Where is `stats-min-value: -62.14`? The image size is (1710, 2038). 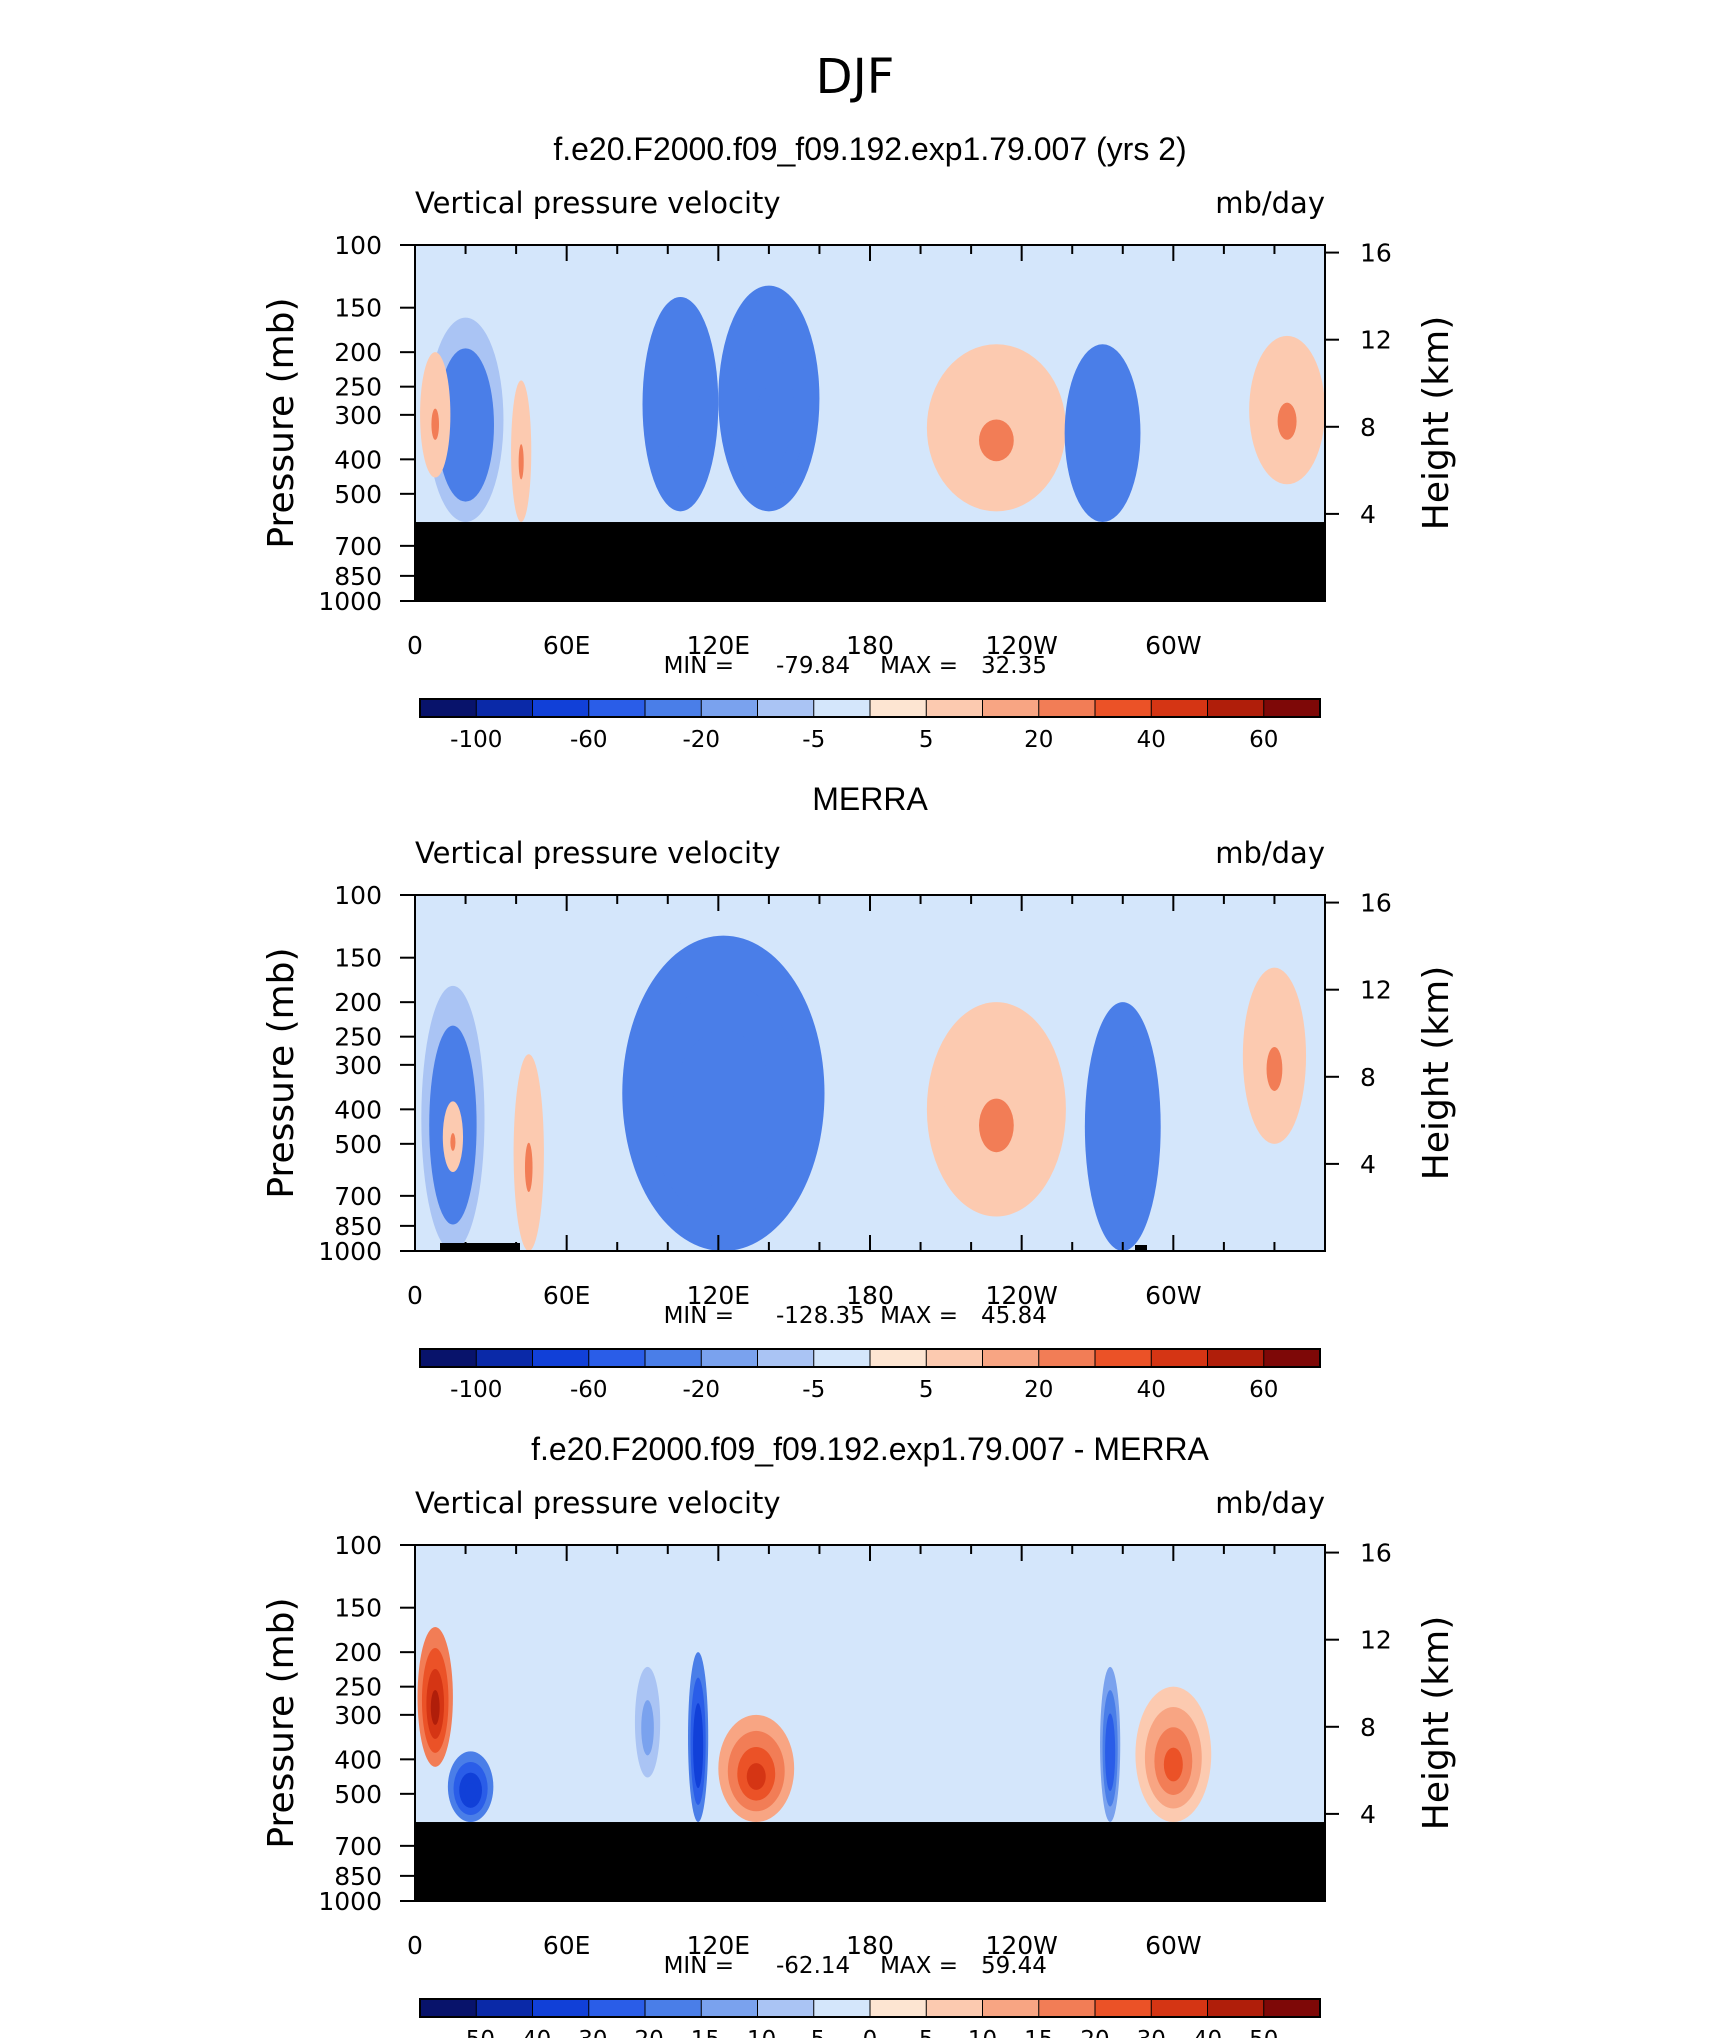 stats-min-value: -62.14 is located at coordinates (813, 1966).